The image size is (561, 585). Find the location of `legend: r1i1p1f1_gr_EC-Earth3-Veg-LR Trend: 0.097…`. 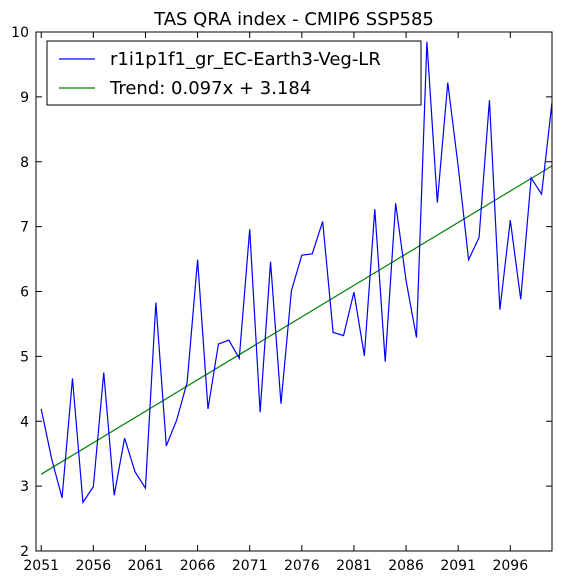

legend: r1i1p1f1_gr_EC-Earth3-Veg-LR Trend: 0.097… is located at coordinates (234, 73).